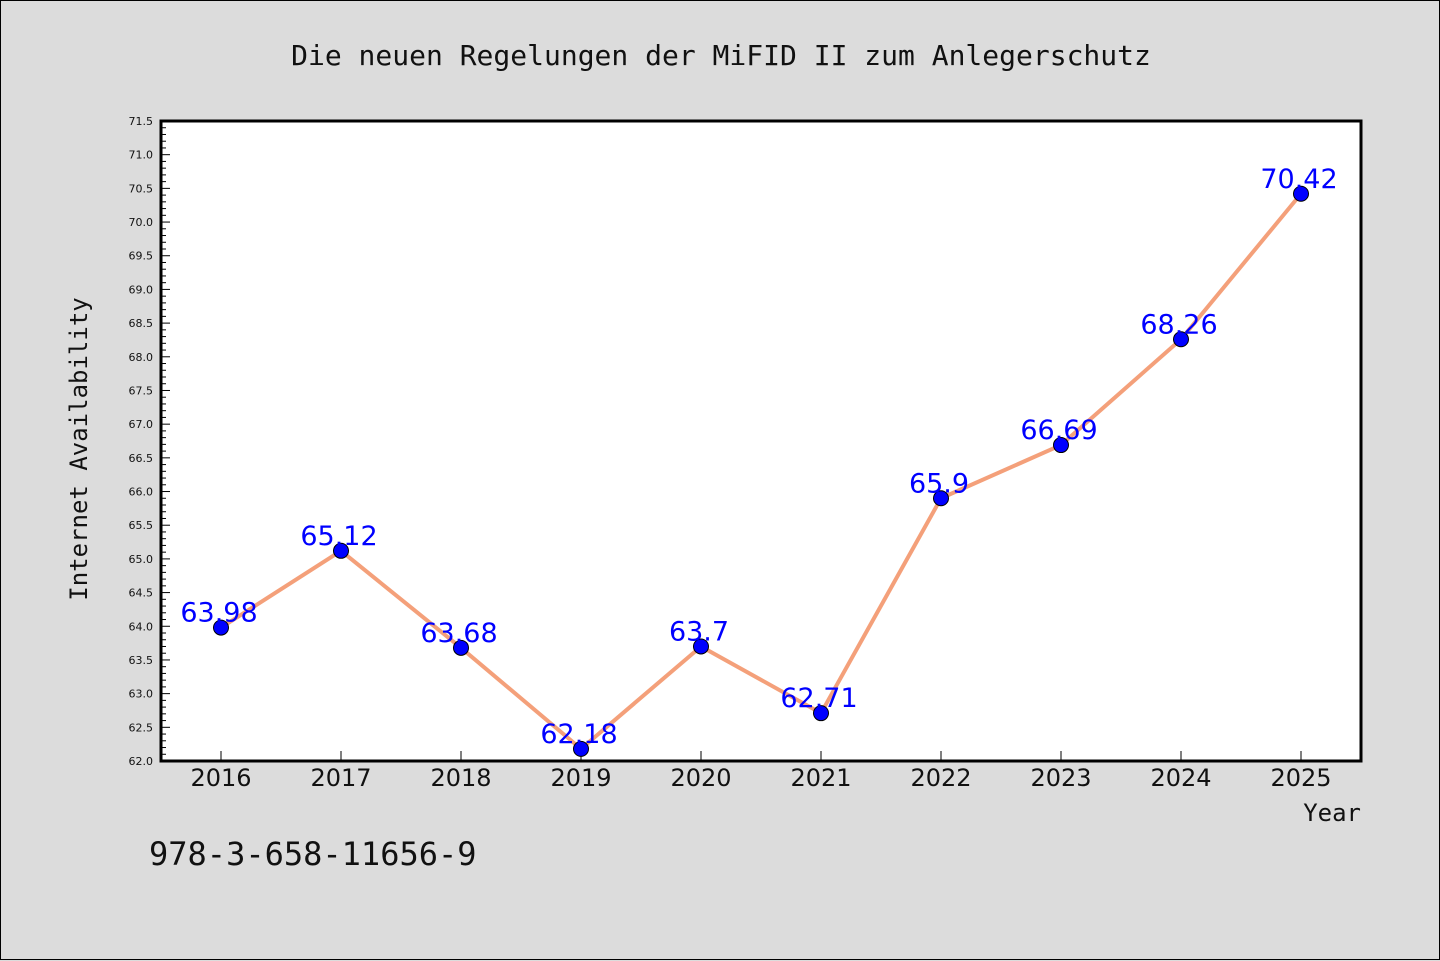  What do you see at coordinates (79, 448) in the screenshot?
I see `y-axis-label: Internet Availability` at bounding box center [79, 448].